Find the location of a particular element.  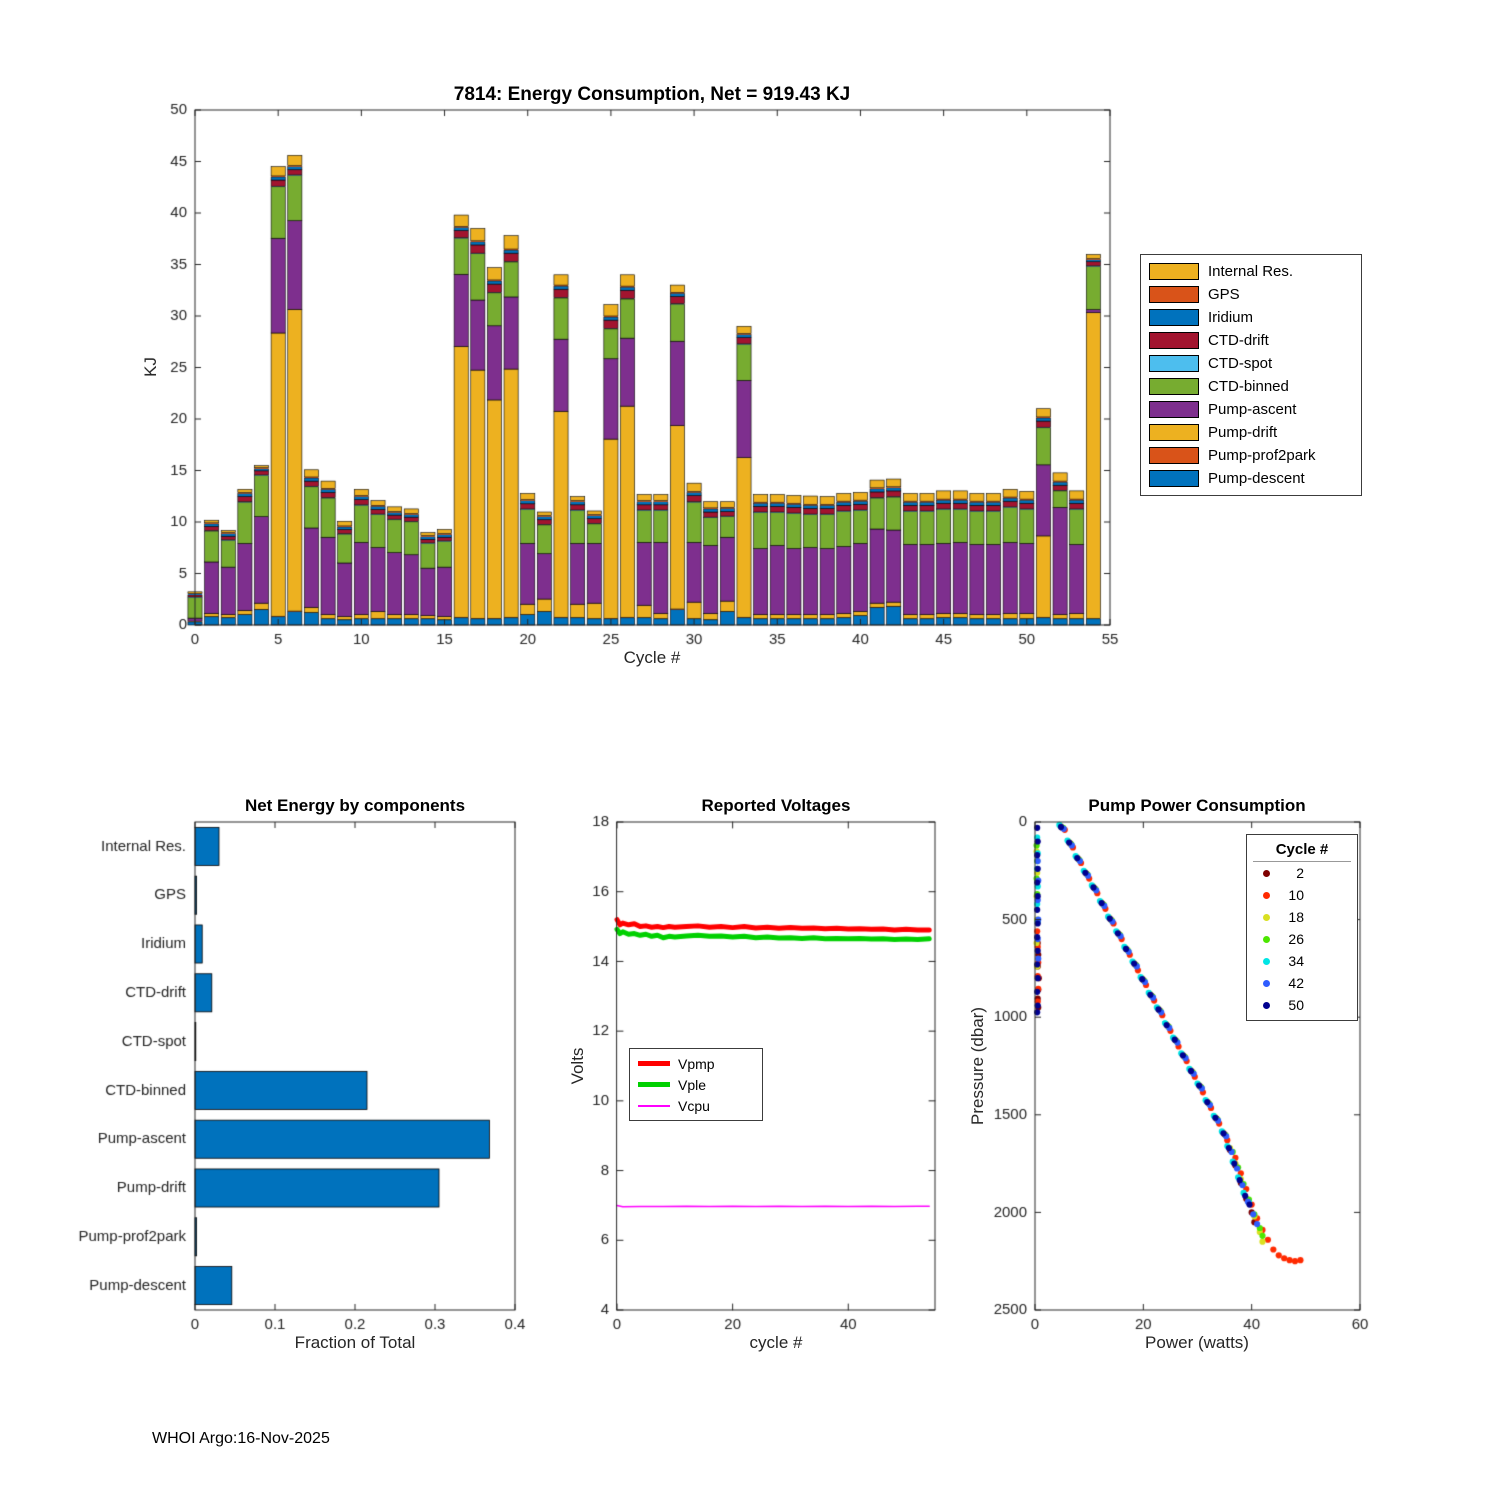

energy-legend-item: Iridium is located at coordinates (1251, 317).